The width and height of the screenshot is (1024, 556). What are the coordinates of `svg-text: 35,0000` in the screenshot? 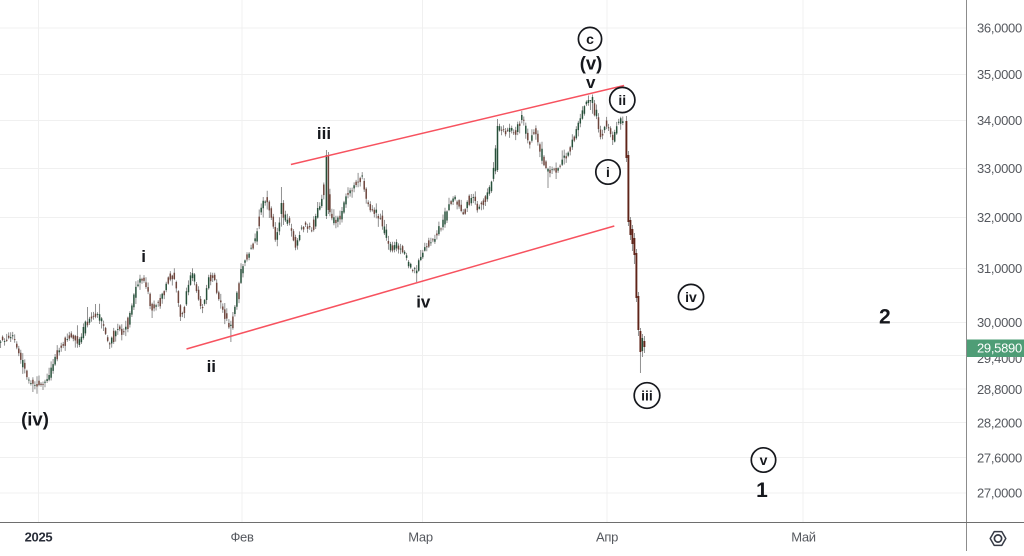 It's located at (999, 74).